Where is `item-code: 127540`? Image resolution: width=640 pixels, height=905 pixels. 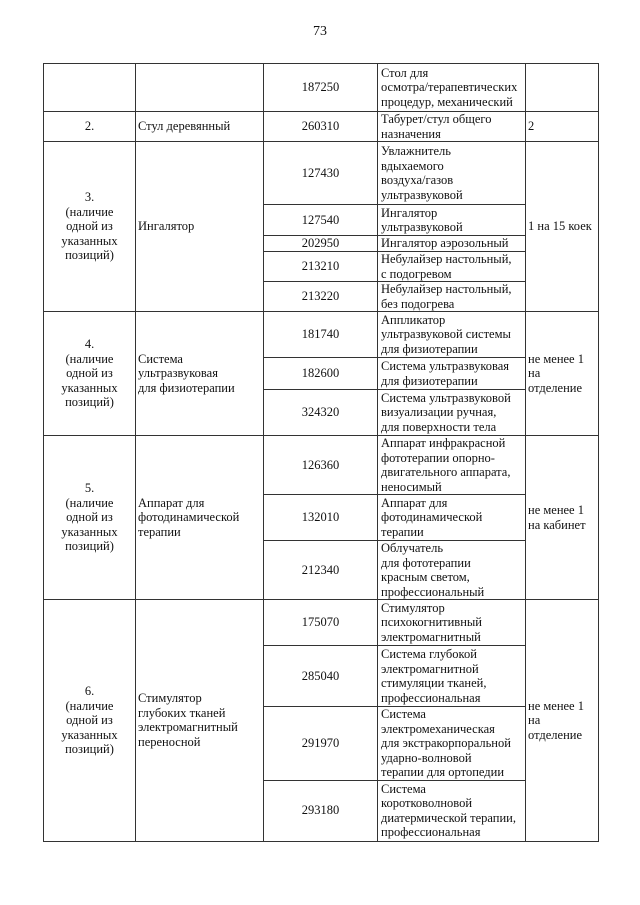
item-code: 127540 is located at coordinates (320, 220).